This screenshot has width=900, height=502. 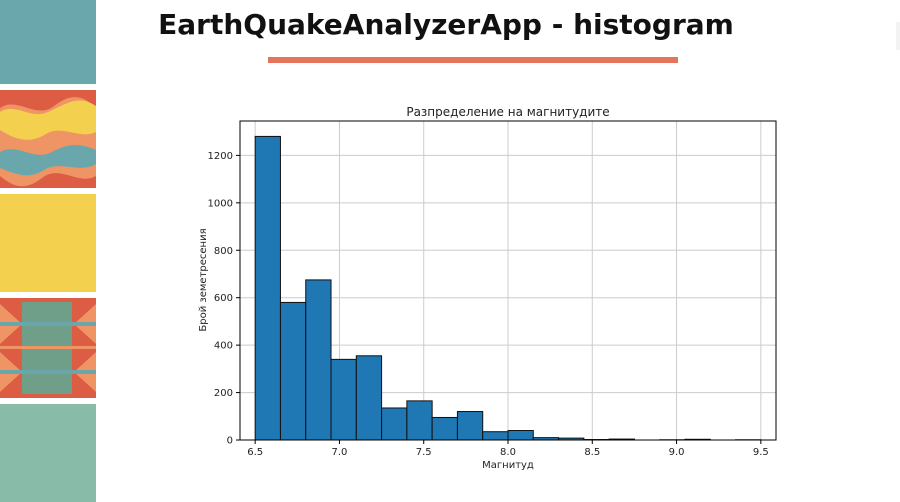 I want to click on right-edge-mark, so click(x=898, y=36).